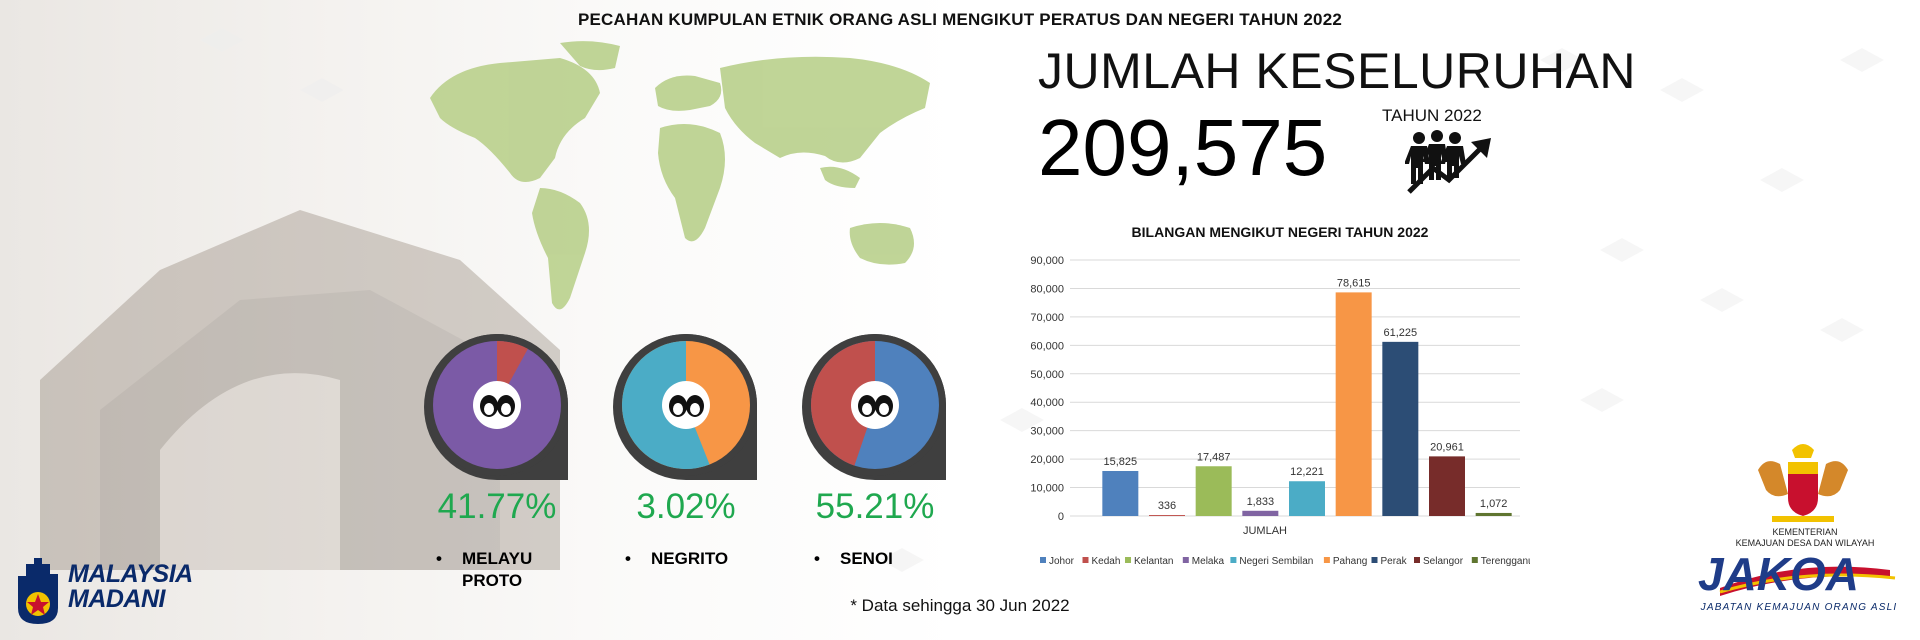 Image resolution: width=1920 pixels, height=640 pixels. What do you see at coordinates (1307, 498) in the screenshot?
I see `bar-negeri-sembilan` at bounding box center [1307, 498].